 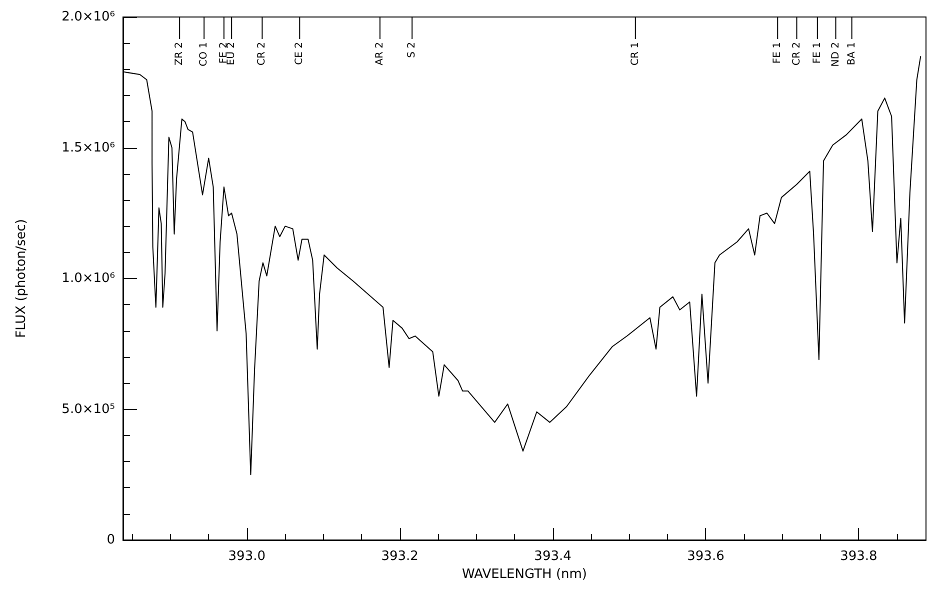 I want to click on x-tick-label: 393.0, so click(x=247, y=556).